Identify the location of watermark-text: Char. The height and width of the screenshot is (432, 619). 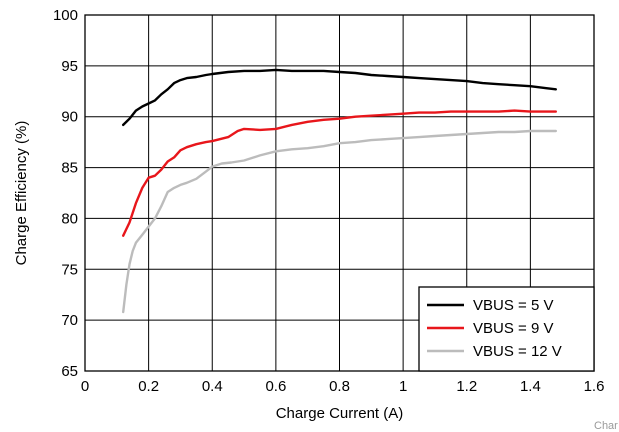
(606, 426).